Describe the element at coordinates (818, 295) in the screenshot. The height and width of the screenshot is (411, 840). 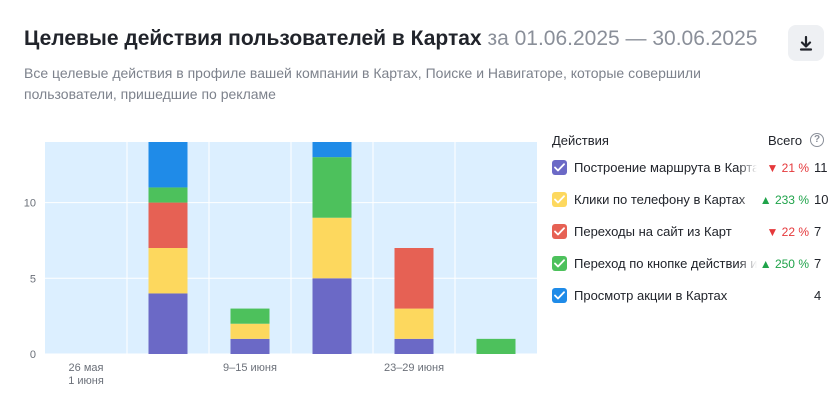
I see `legend-item-total: 4` at that location.